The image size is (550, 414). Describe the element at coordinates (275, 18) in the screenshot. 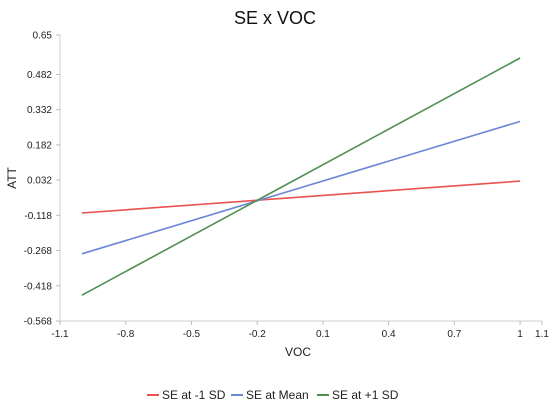

I see `chart-title: SE x VOC` at that location.